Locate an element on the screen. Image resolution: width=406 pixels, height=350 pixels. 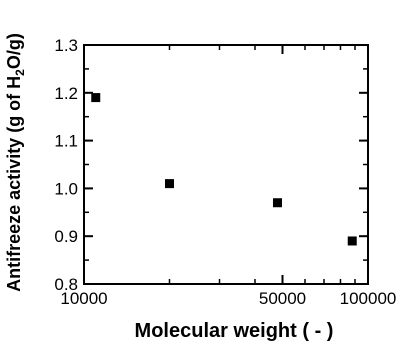
x-axis-title: Molecular weight ( - ) is located at coordinates (234, 331).